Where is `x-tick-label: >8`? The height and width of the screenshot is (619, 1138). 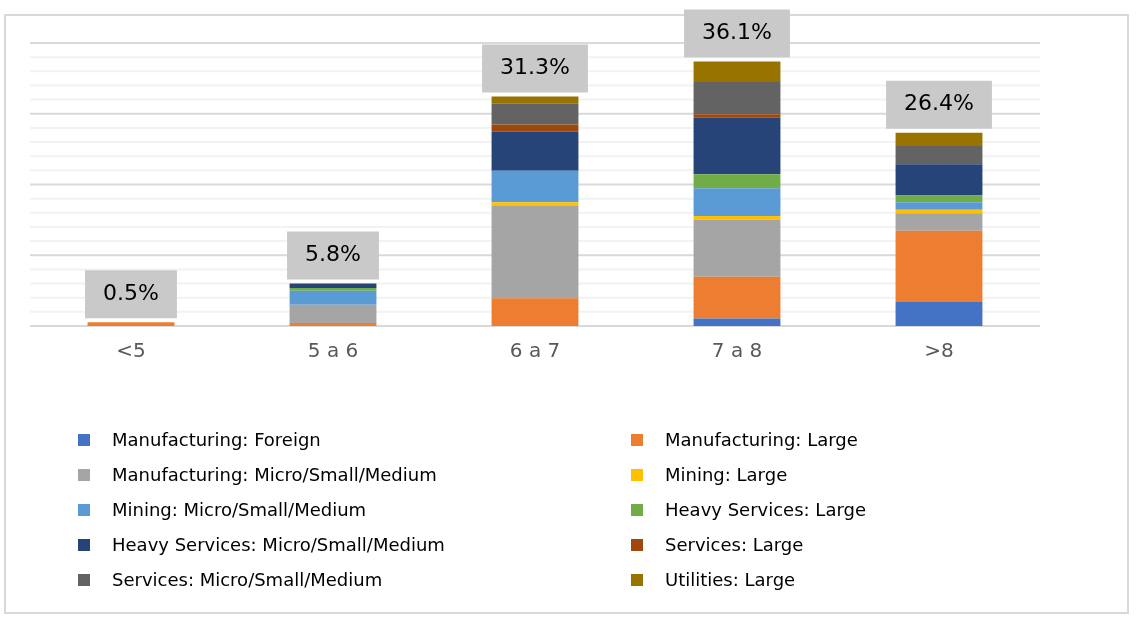
x-tick-label: >8 is located at coordinates (939, 350).